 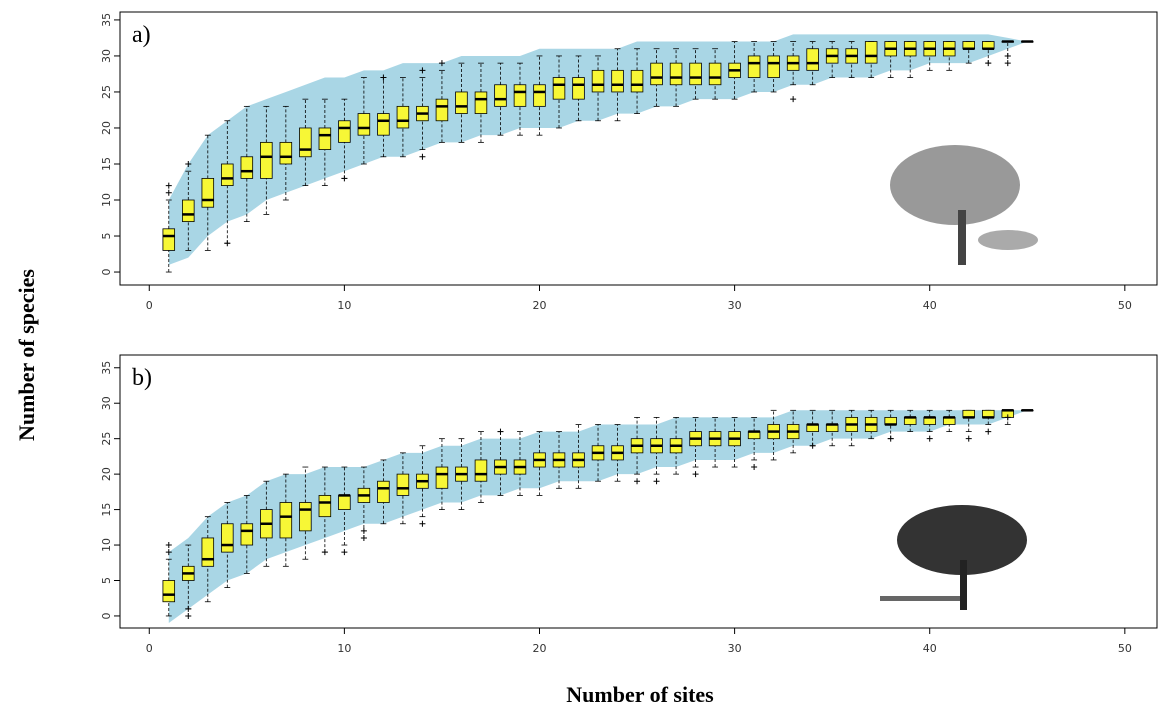 I want to click on panel-label: b), so click(x=142, y=378).